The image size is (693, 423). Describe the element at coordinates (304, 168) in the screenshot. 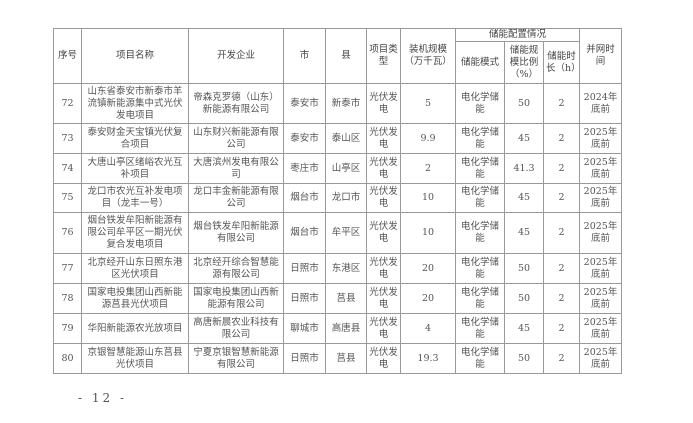

I see `cell-city: 枣庄市` at that location.